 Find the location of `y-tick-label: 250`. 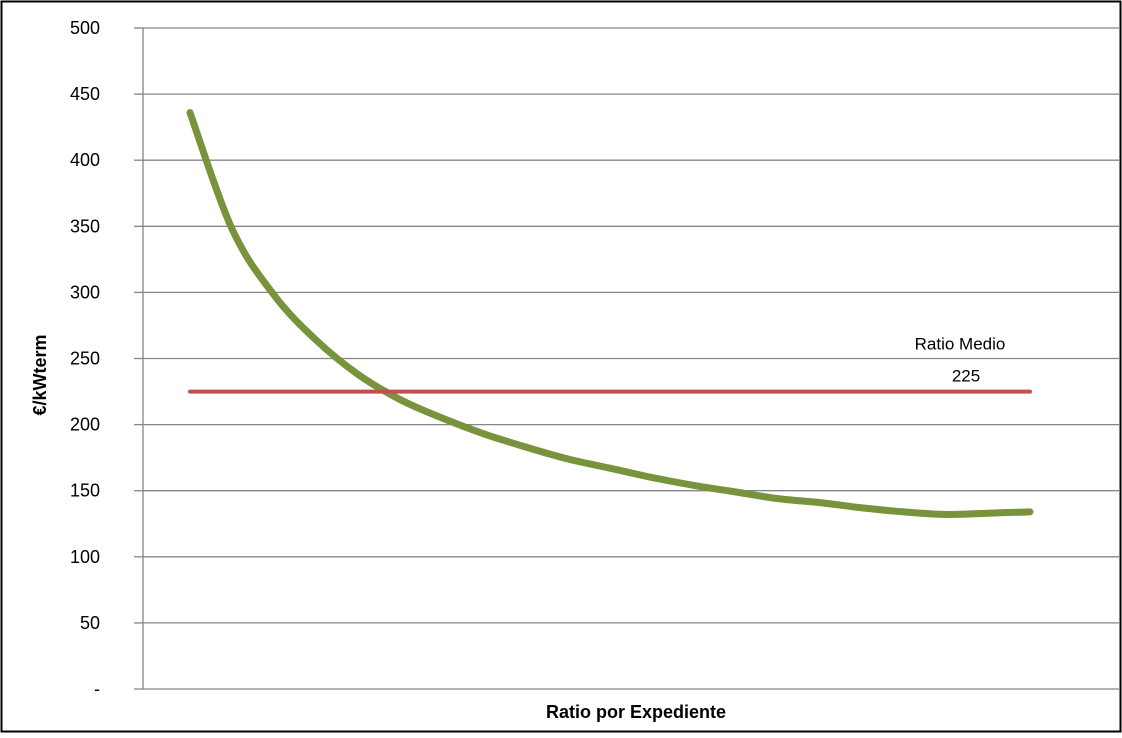

y-tick-label: 250 is located at coordinates (85, 359).